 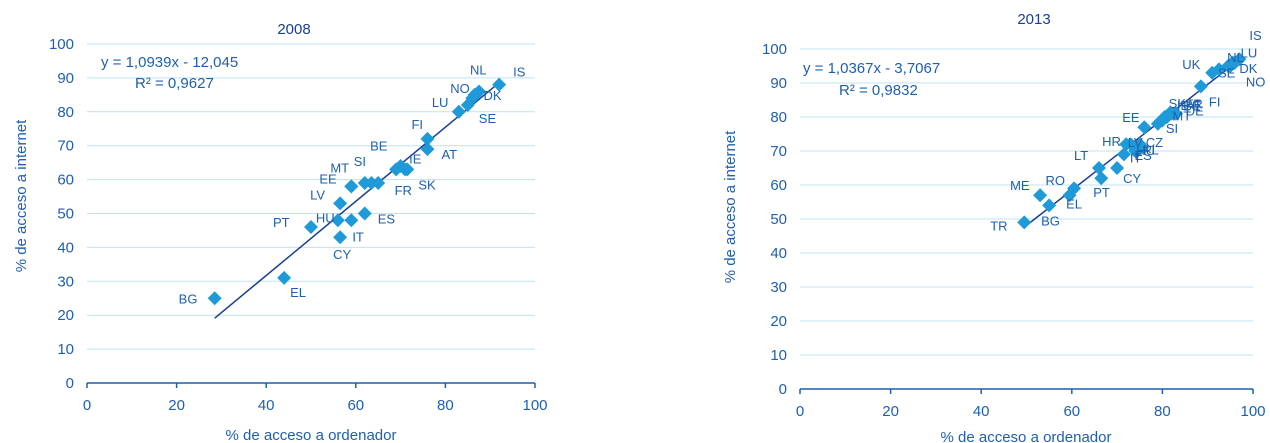 I want to click on y-tick-label: 60, so click(x=778, y=185).